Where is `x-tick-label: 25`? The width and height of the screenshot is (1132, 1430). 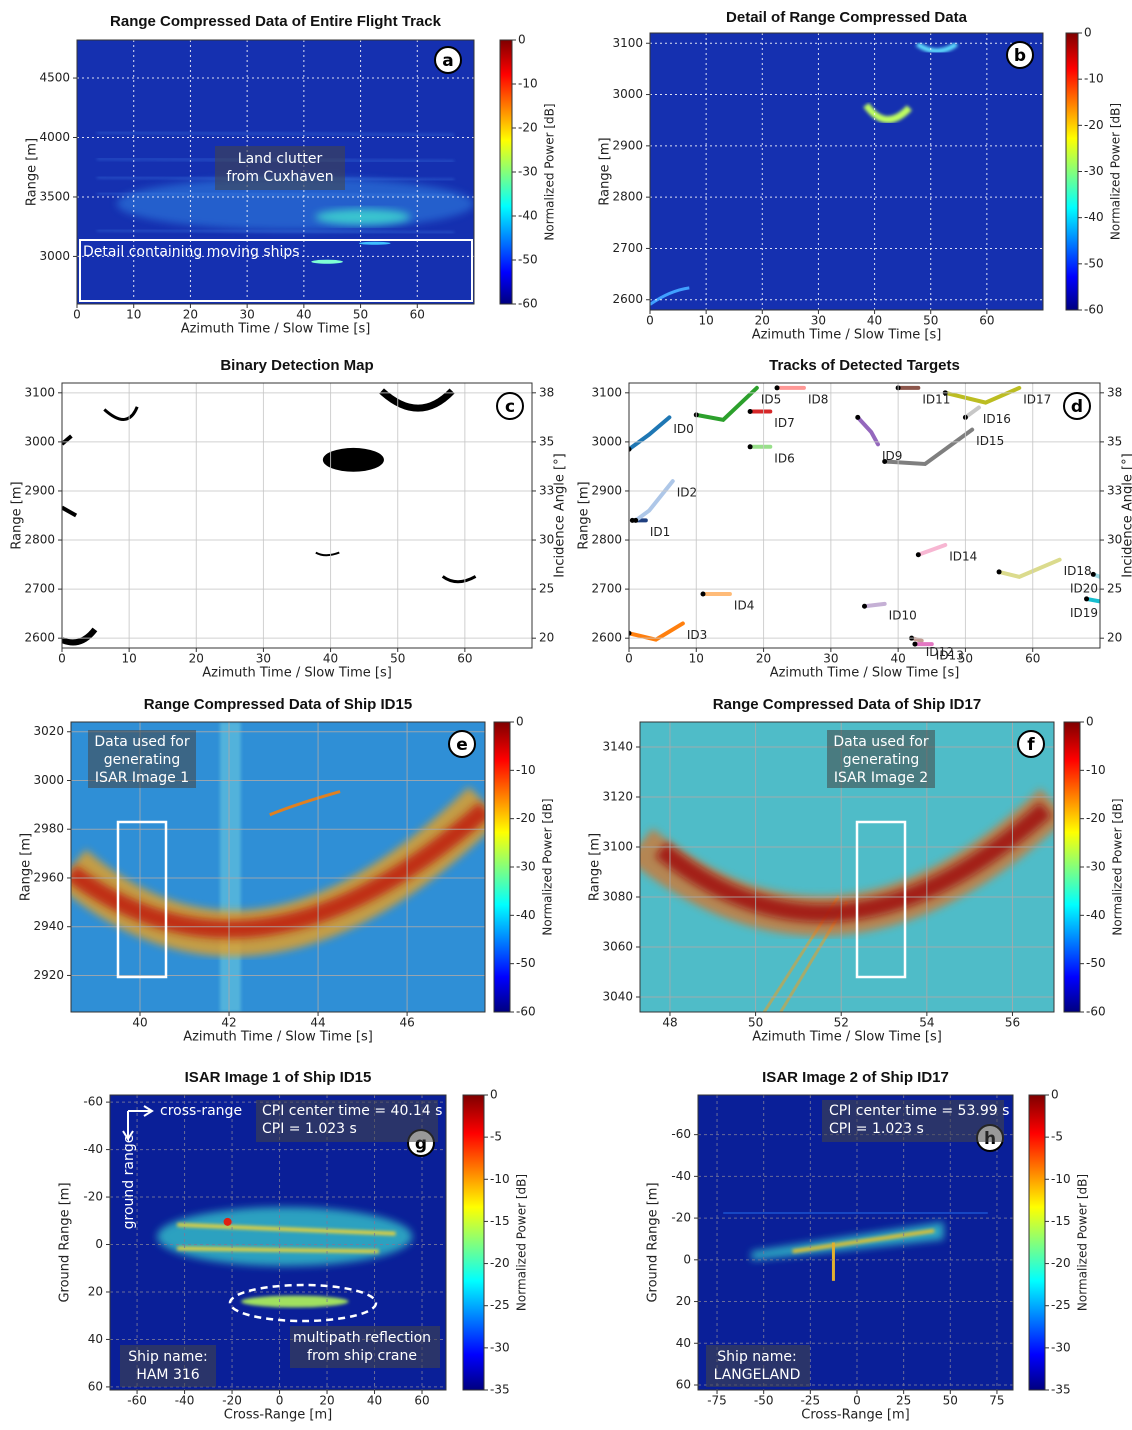 x-tick-label: 25 is located at coordinates (903, 1401).